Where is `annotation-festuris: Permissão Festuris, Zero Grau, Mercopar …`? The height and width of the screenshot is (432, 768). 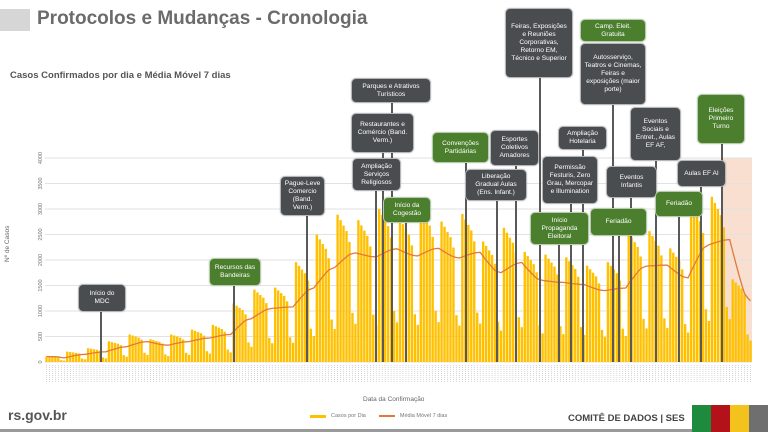
annotation-festuris: Permissão Festuris, Zero Grau, Mercopar … is located at coordinates (570, 180).